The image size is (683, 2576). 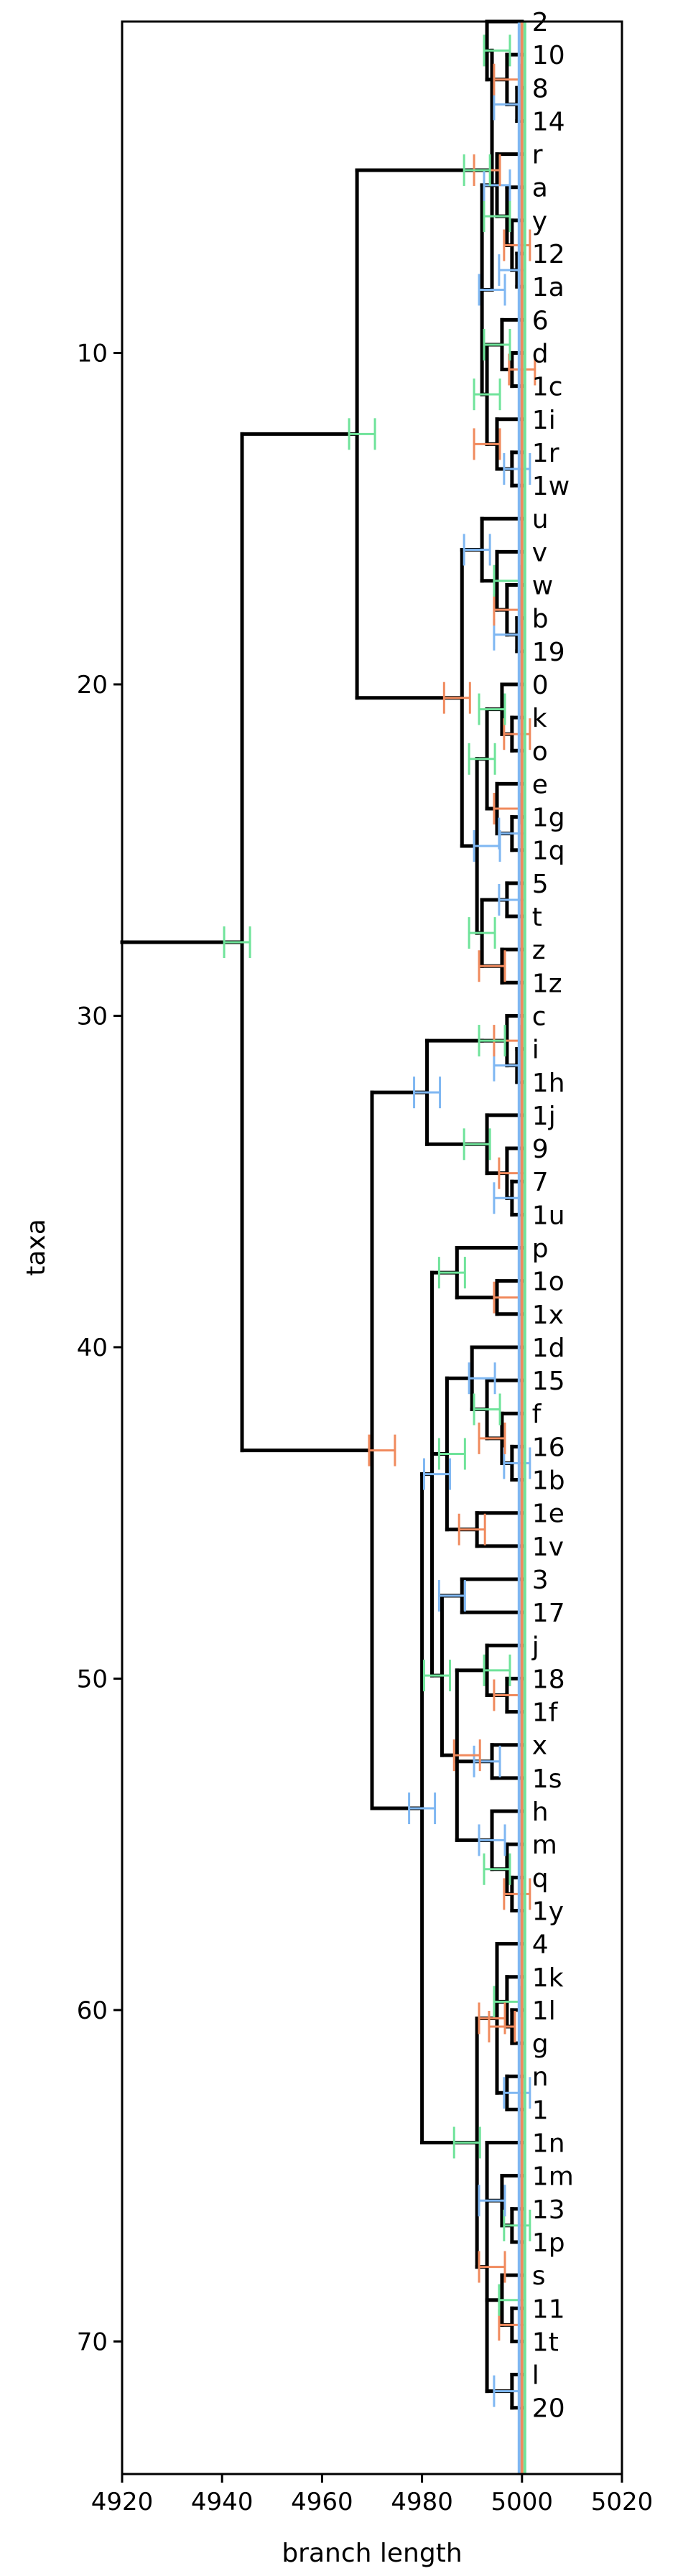 What do you see at coordinates (535, 1050) in the screenshot?
I see `leaf-label: i` at bounding box center [535, 1050].